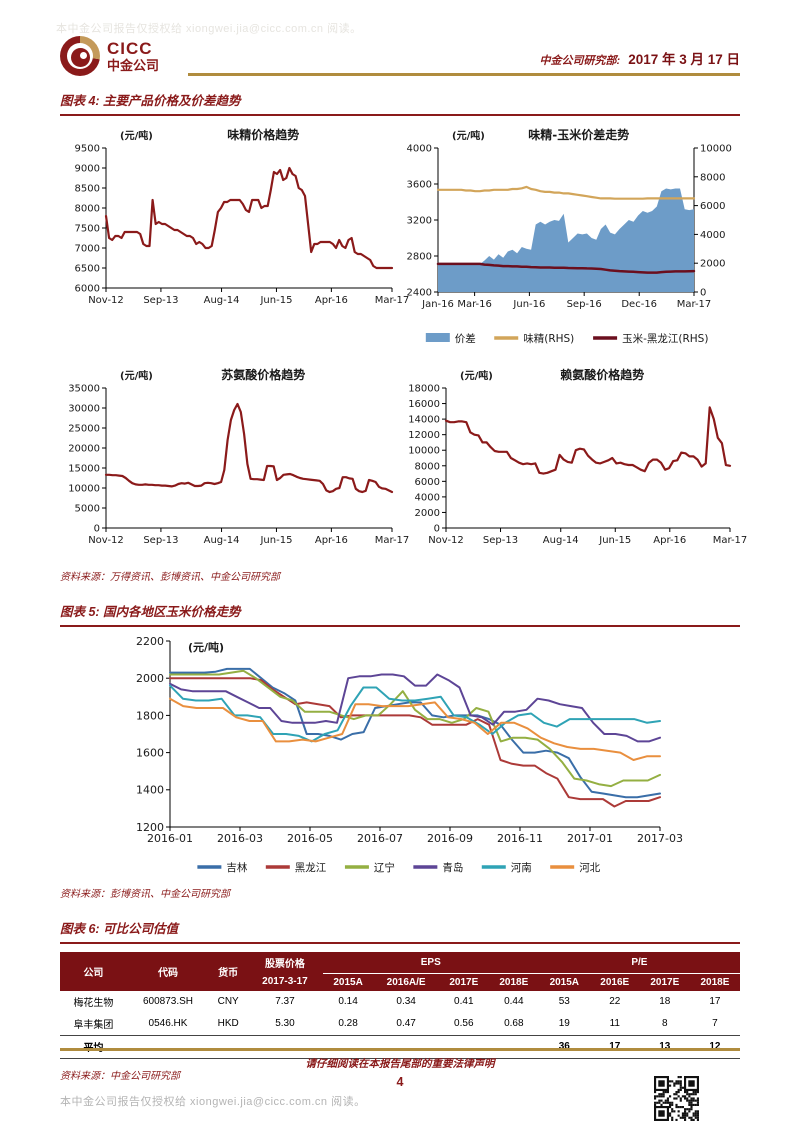  I want to click on svg-text: 15000, so click(84, 469).